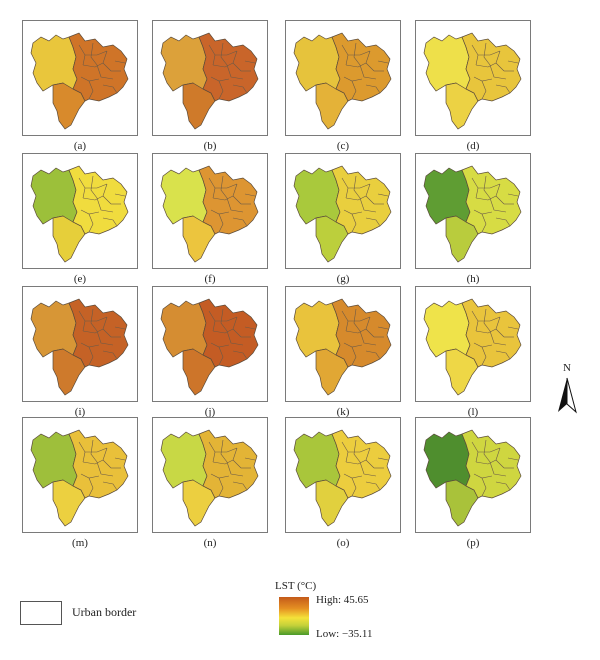 This screenshot has height=660, width=600. Describe the element at coordinates (80, 543) in the screenshot. I see `panel-label: (m)` at that location.